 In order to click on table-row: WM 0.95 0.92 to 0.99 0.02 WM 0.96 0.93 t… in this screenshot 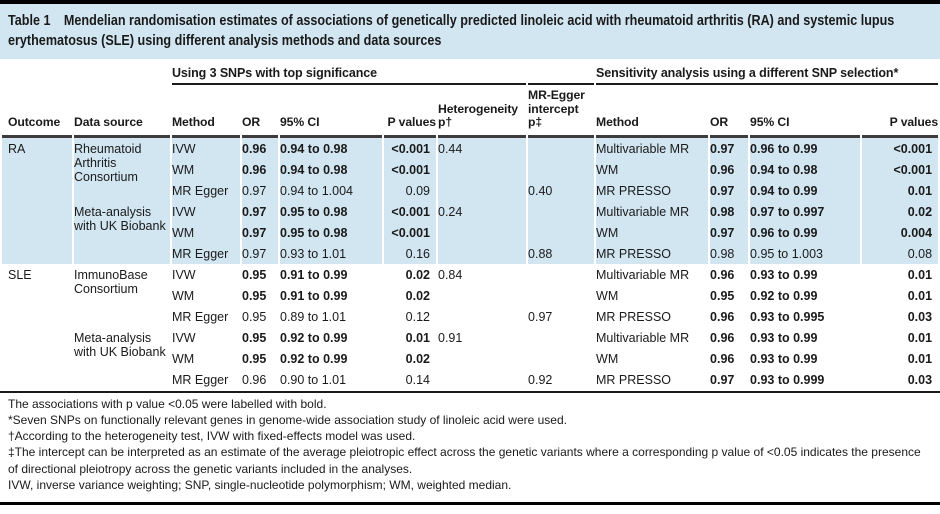, I will do `click(470, 358)`.